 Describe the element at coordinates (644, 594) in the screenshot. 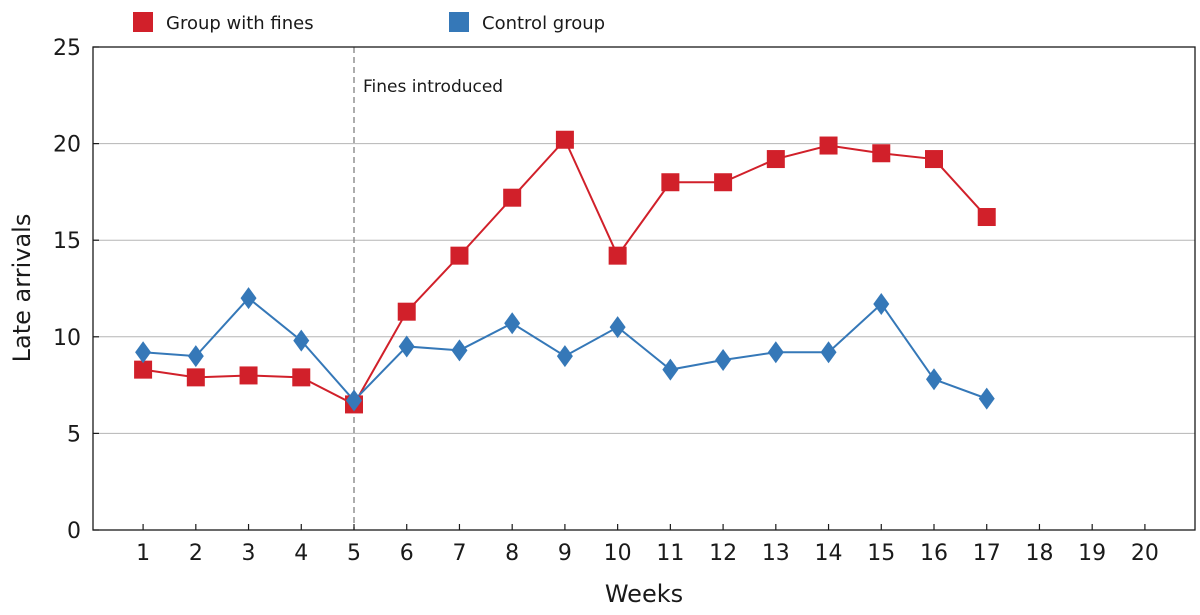

I see `x-axis-title: Weeks` at that location.